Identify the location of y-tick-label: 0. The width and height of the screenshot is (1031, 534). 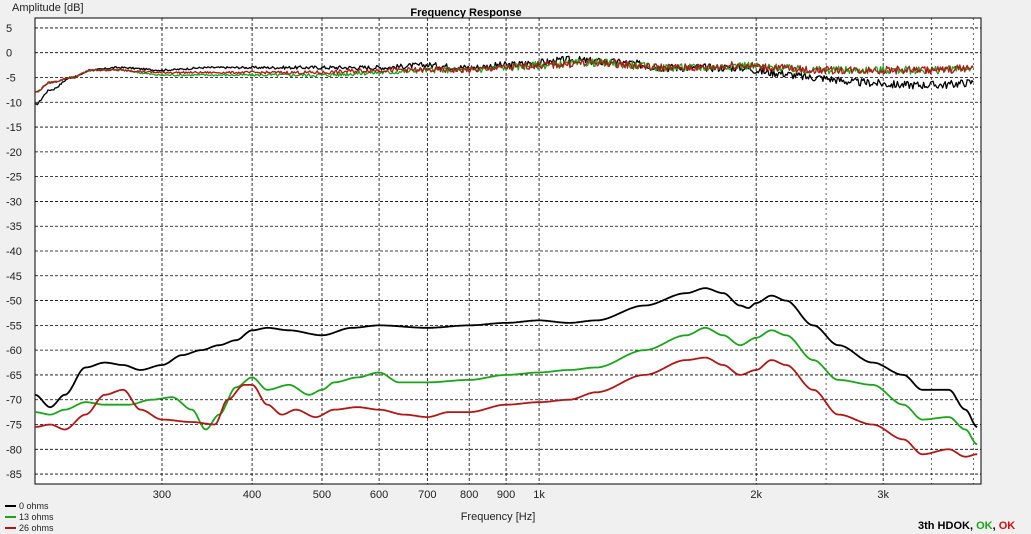
(9, 54).